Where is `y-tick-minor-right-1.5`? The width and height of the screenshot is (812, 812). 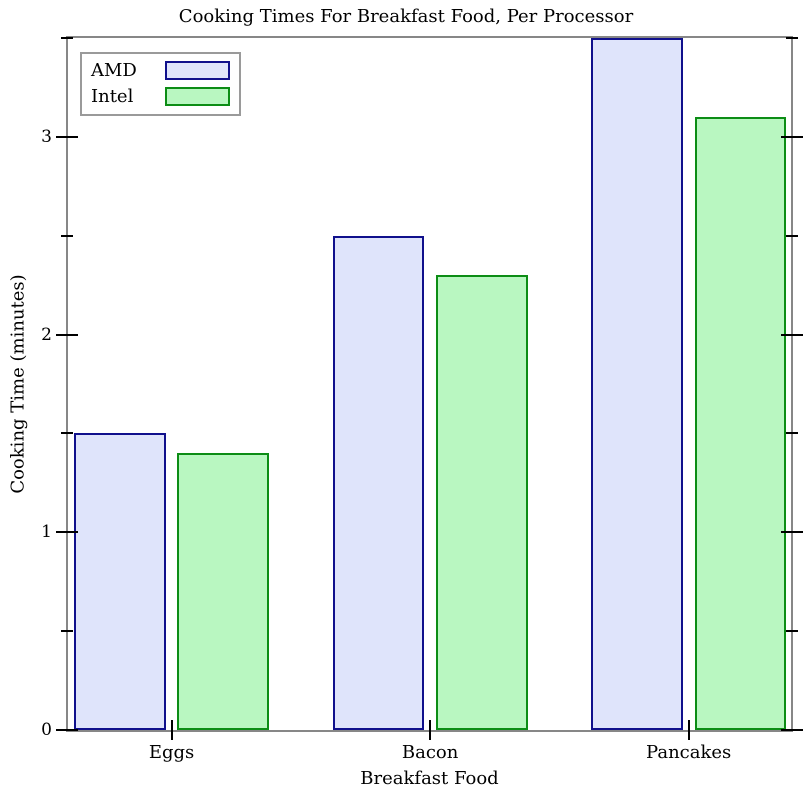 y-tick-minor-right-1.5 is located at coordinates (792, 433).